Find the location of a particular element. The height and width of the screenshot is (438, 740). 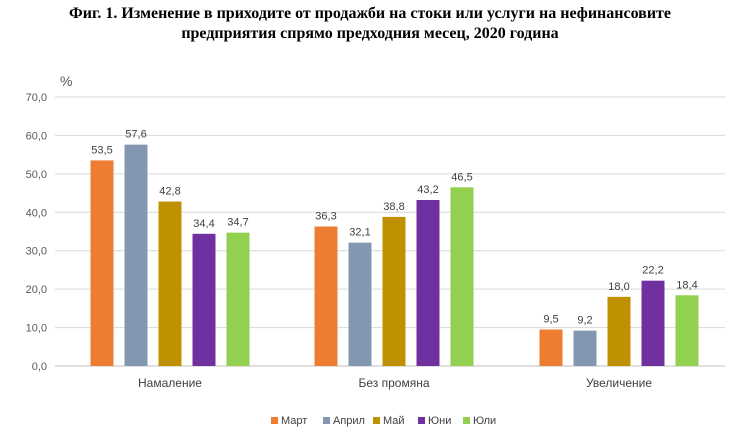

legend-label: Юли is located at coordinates (484, 421).